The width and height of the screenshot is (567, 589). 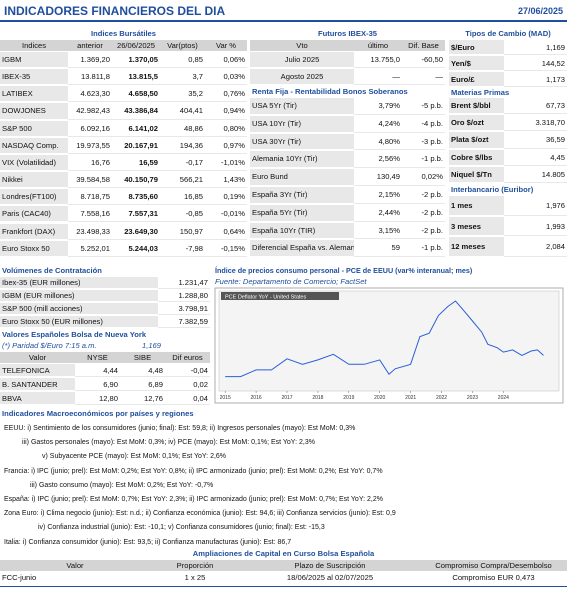 What do you see at coordinates (384, 339) in the screenshot?
I see `line-series` at bounding box center [384, 339].